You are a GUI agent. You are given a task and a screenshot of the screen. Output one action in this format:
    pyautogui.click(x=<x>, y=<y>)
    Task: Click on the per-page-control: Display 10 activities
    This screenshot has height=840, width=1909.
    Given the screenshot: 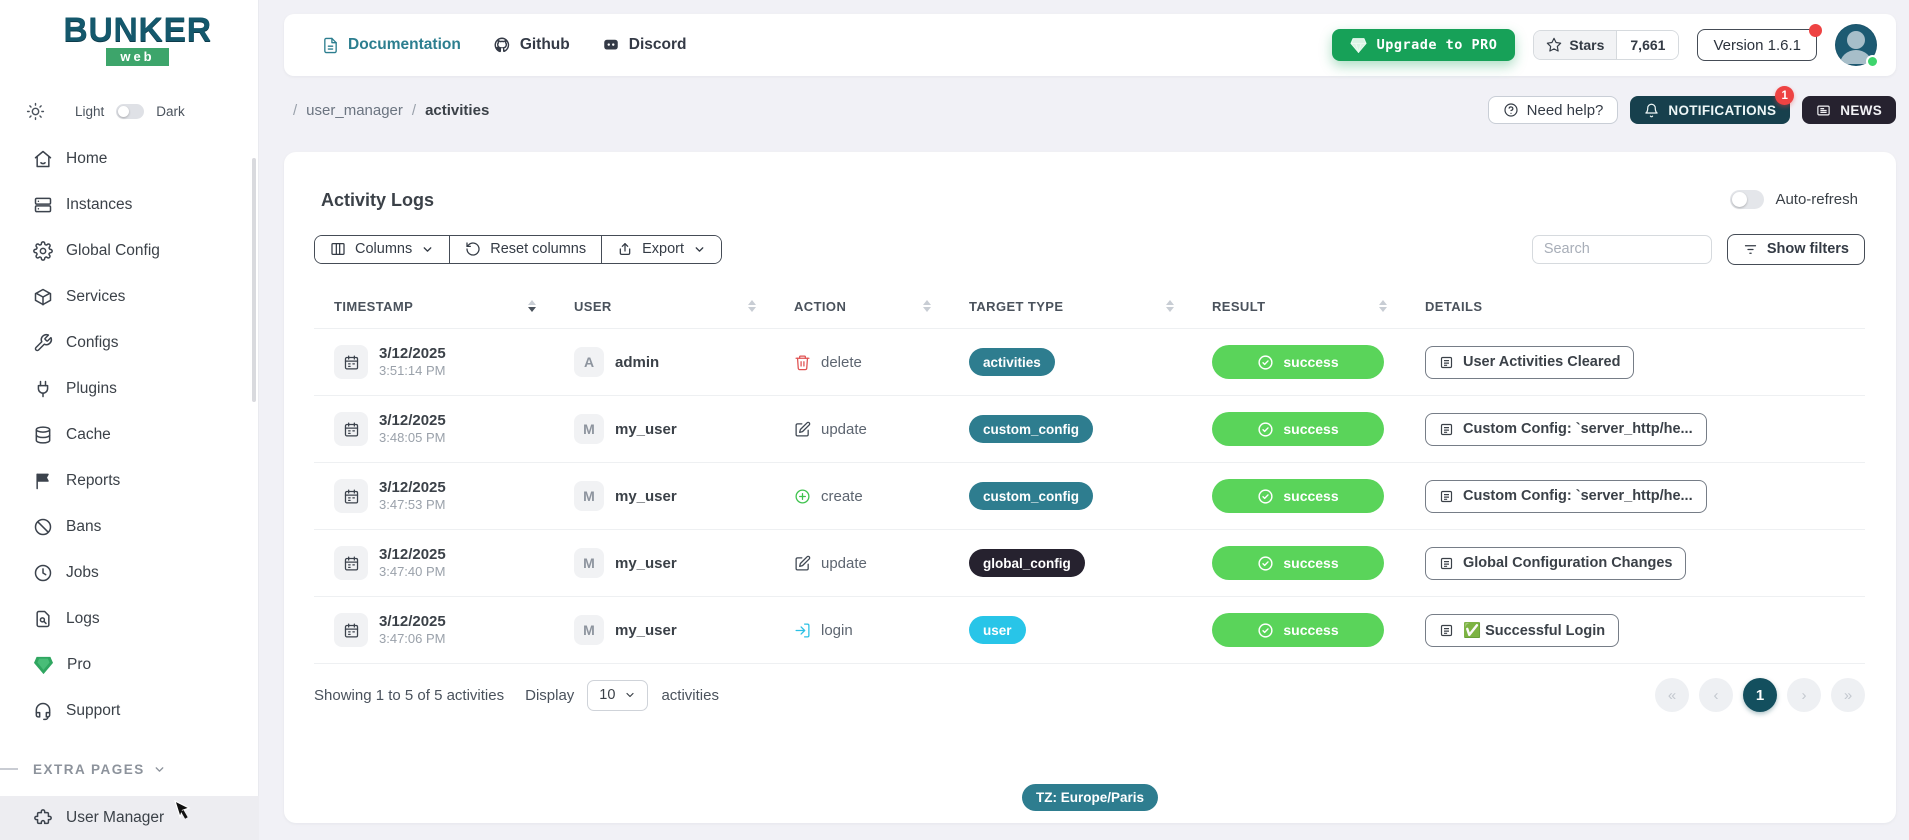 What is the action you would take?
    pyautogui.click(x=622, y=695)
    